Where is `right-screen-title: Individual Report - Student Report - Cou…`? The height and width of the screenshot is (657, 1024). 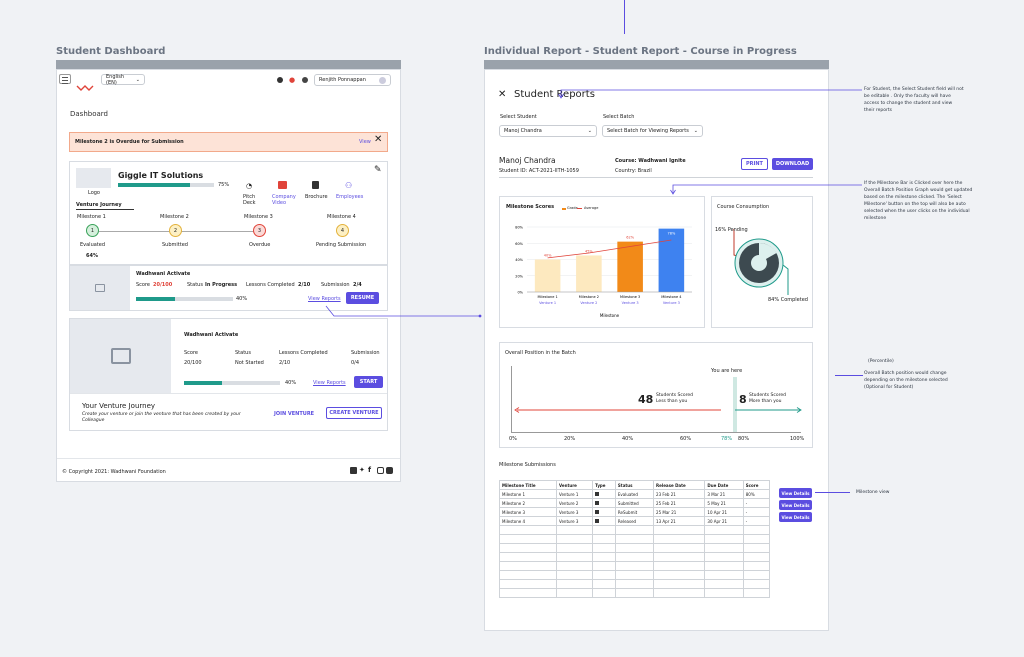 right-screen-title: Individual Report - Student Report - Cou… is located at coordinates (640, 51).